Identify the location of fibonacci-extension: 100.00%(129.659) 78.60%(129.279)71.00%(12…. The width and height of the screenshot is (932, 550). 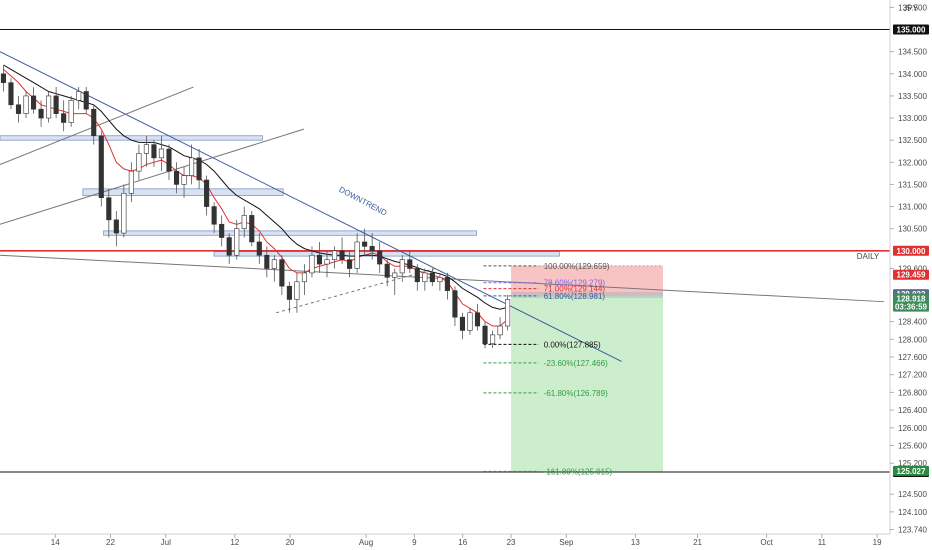
(573, 369).